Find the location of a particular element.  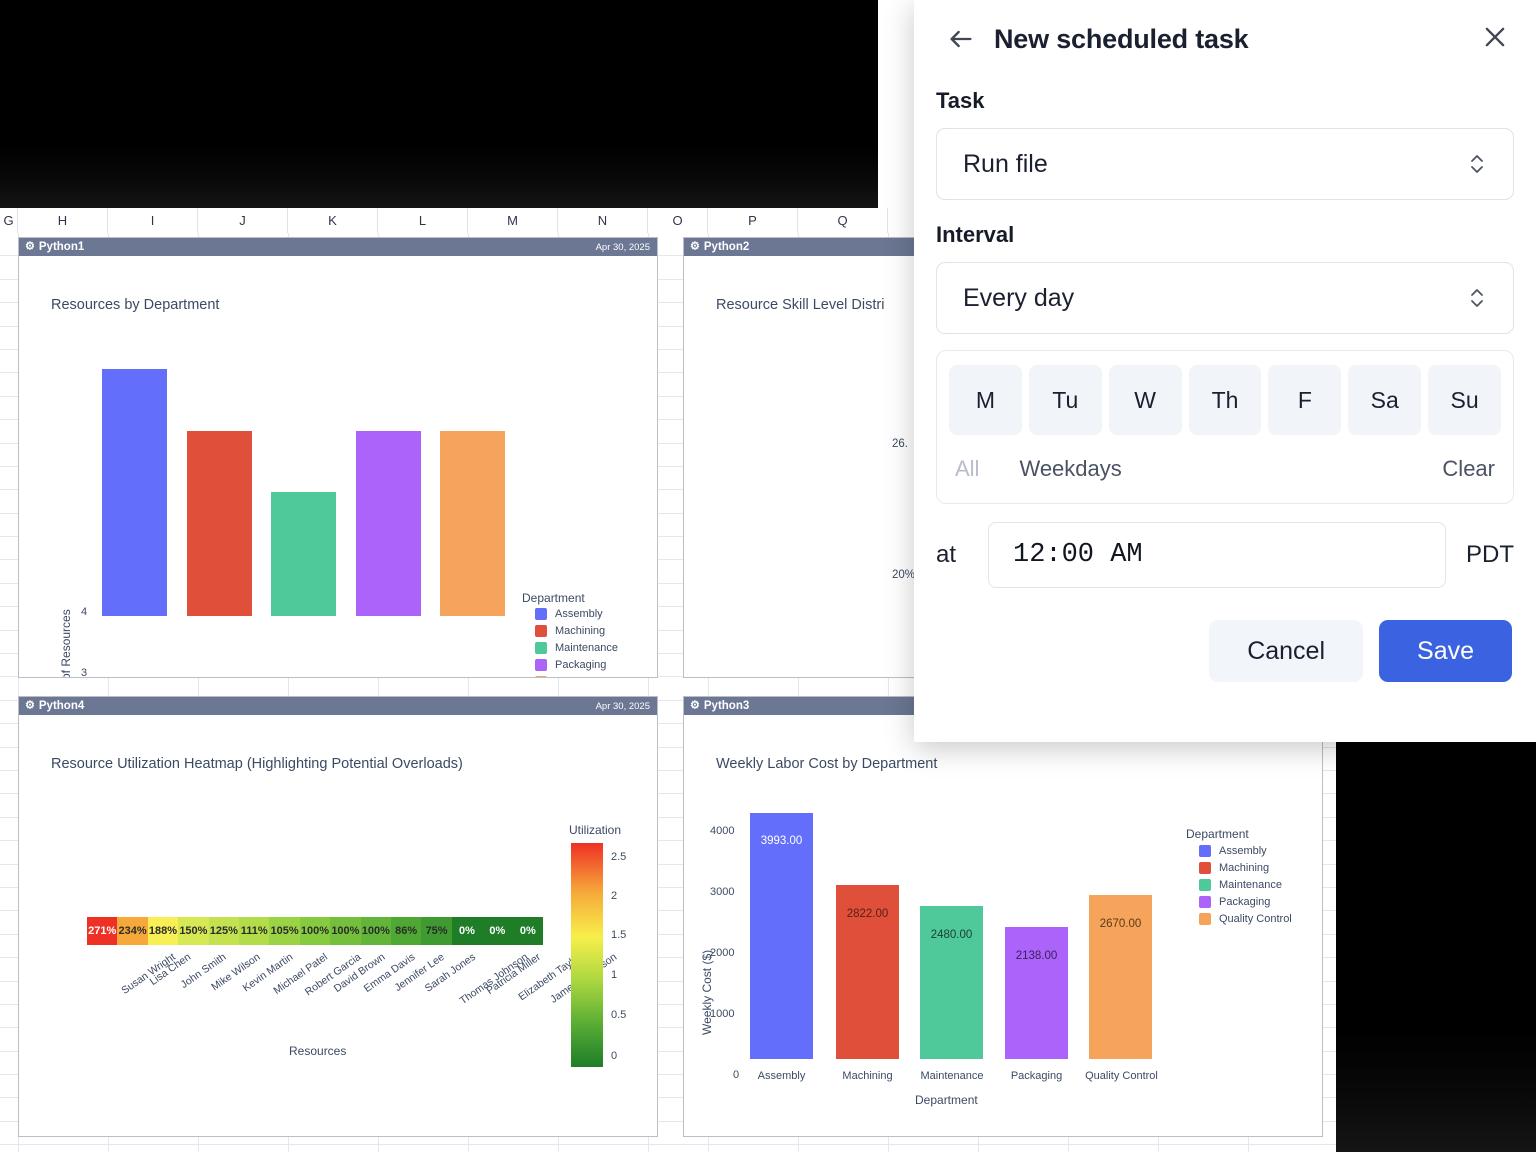

weekday-pill-f: F is located at coordinates (1305, 400).